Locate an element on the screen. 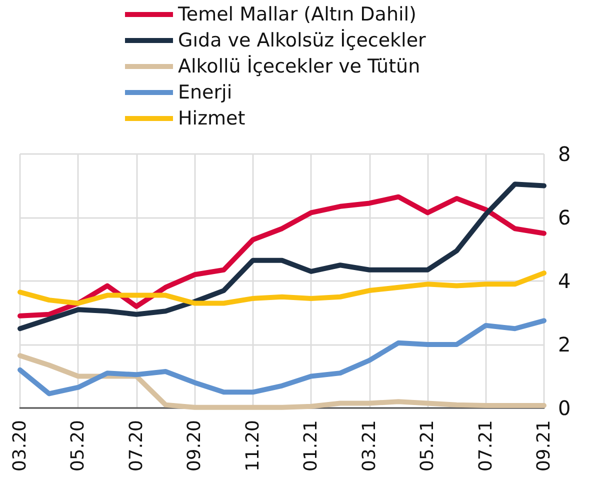 The image size is (590, 493). x-tick-label: 03.20 is located at coordinates (20, 446).